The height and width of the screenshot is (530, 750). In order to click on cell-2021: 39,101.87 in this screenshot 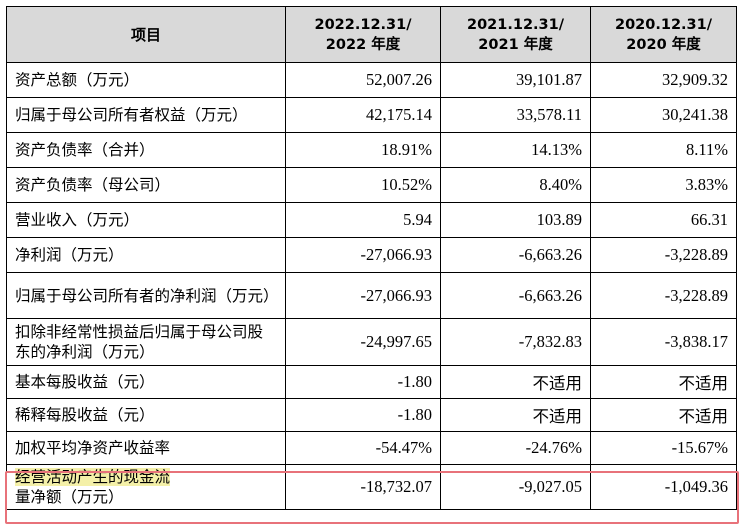, I will do `click(515, 80)`.